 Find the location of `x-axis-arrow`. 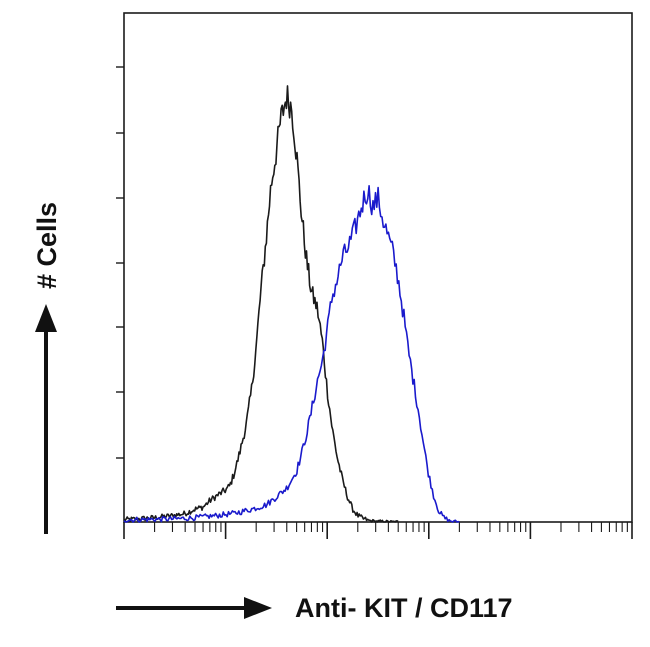

x-axis-arrow is located at coordinates (194, 608).